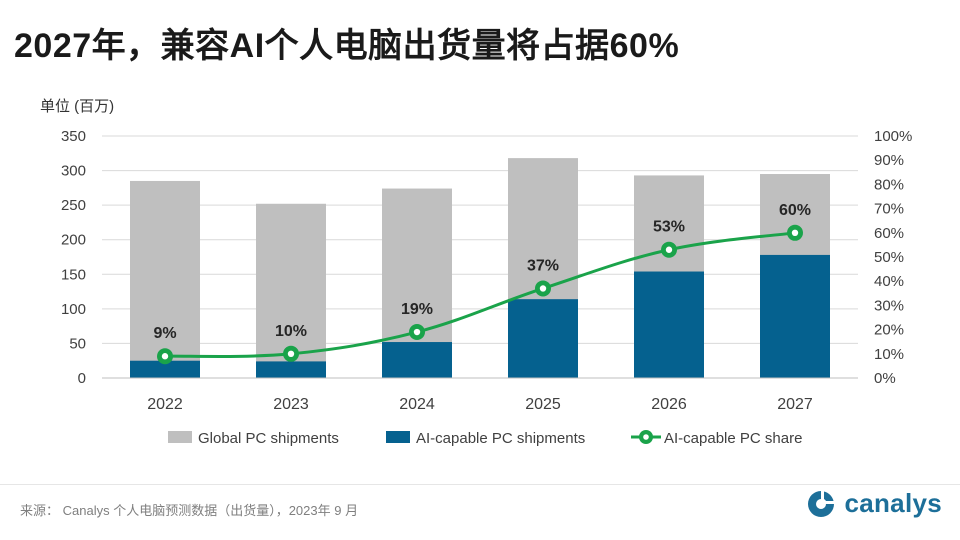 Image resolution: width=960 pixels, height=540 pixels. I want to click on share-data-label: 19%, so click(417, 309).